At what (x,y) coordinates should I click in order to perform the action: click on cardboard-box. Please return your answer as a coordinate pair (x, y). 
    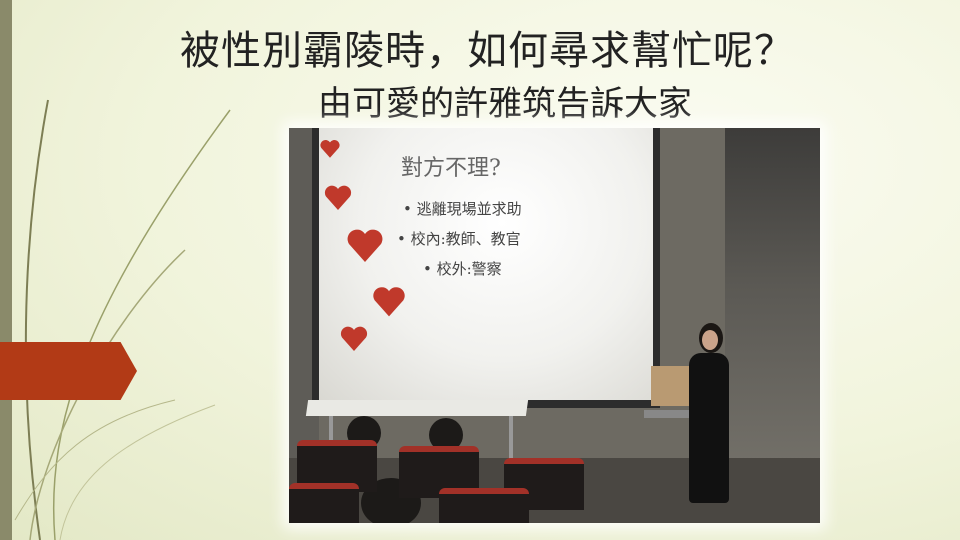
    Looking at the image, I should click on (672, 386).